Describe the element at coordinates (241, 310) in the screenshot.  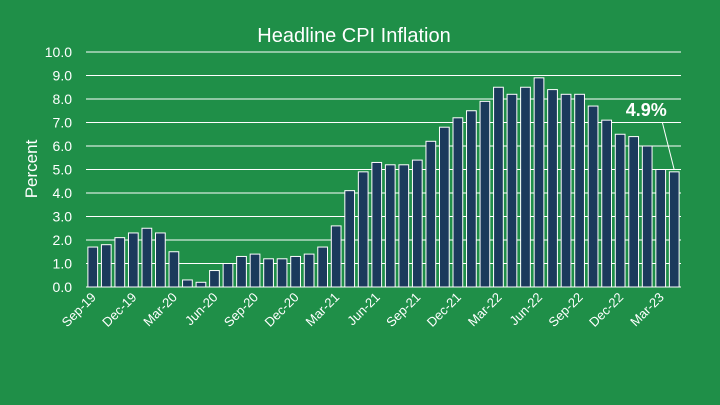
I see `x-tick-label: Sep-20` at that location.